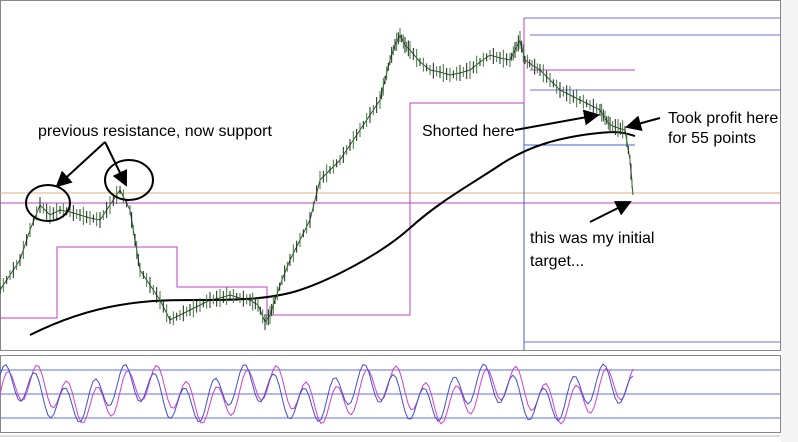 The height and width of the screenshot is (442, 798). I want to click on annotation: Took profit here, so click(723, 118).